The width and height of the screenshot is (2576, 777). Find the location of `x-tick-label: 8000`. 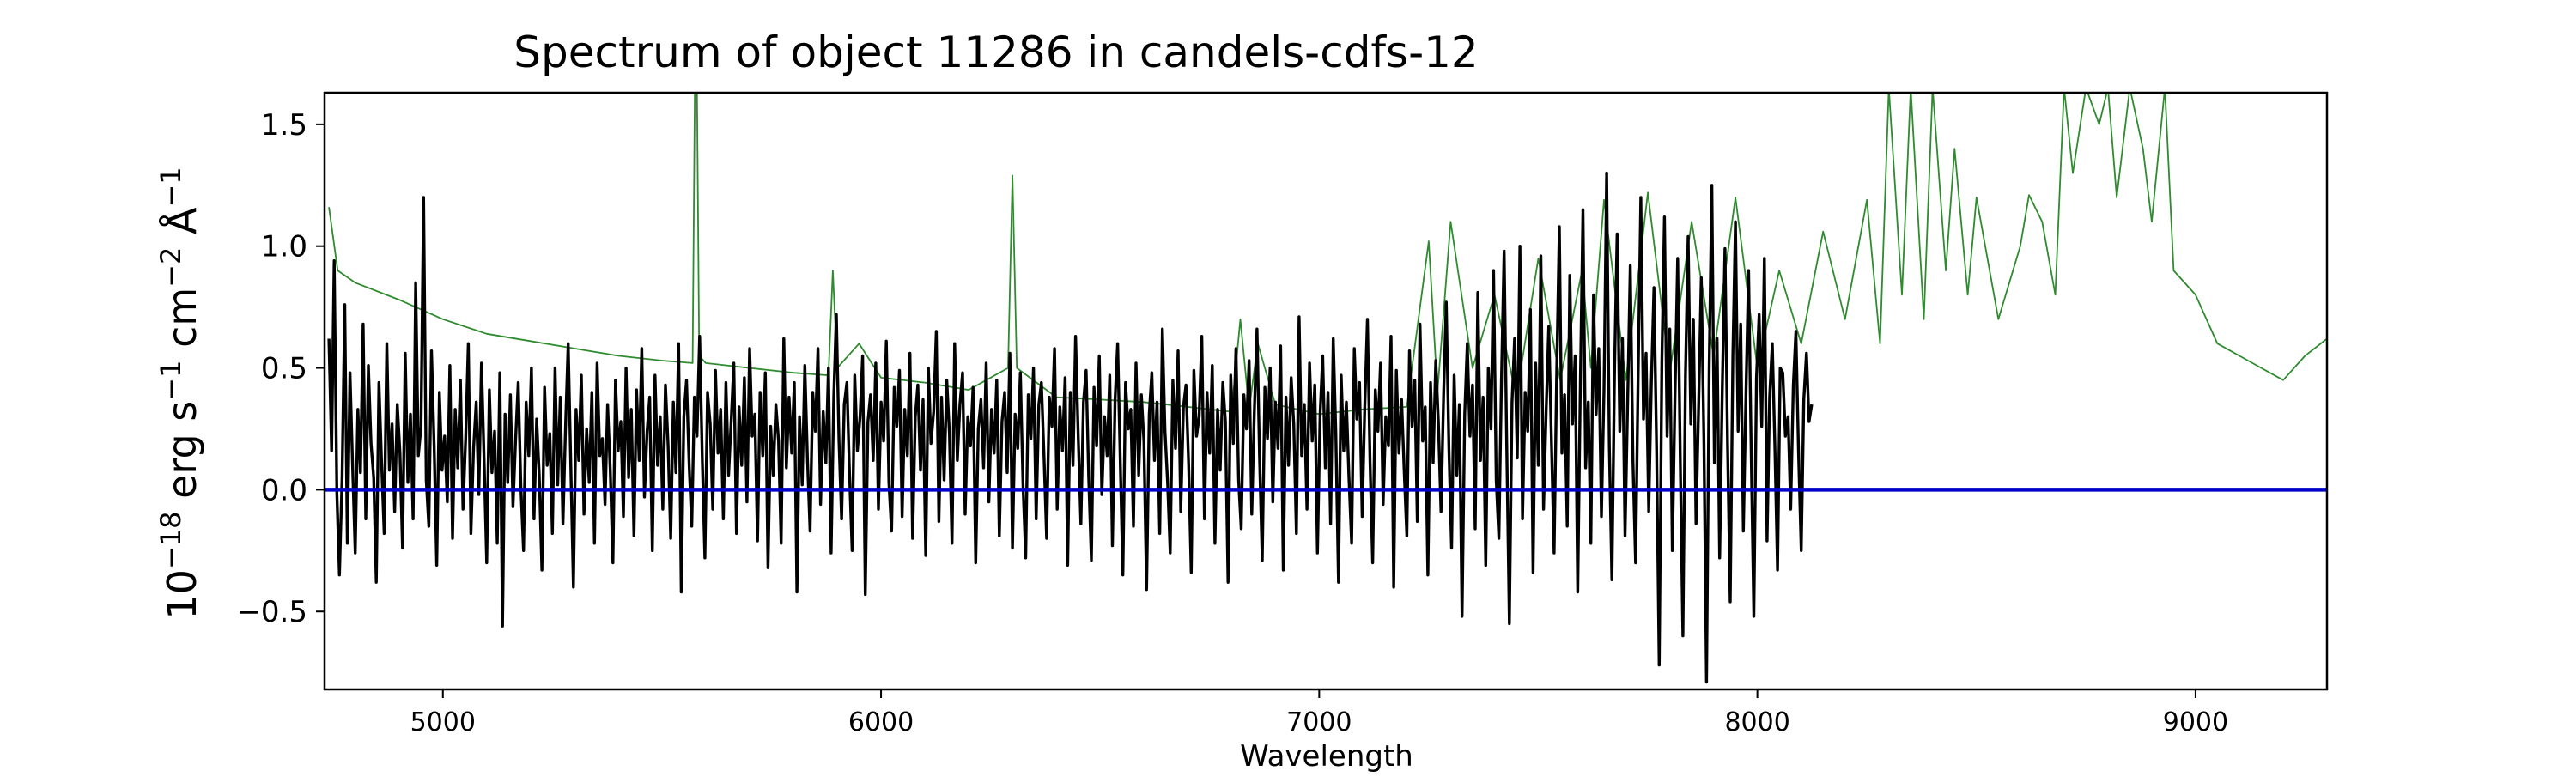

x-tick-label: 8000 is located at coordinates (1756, 722).